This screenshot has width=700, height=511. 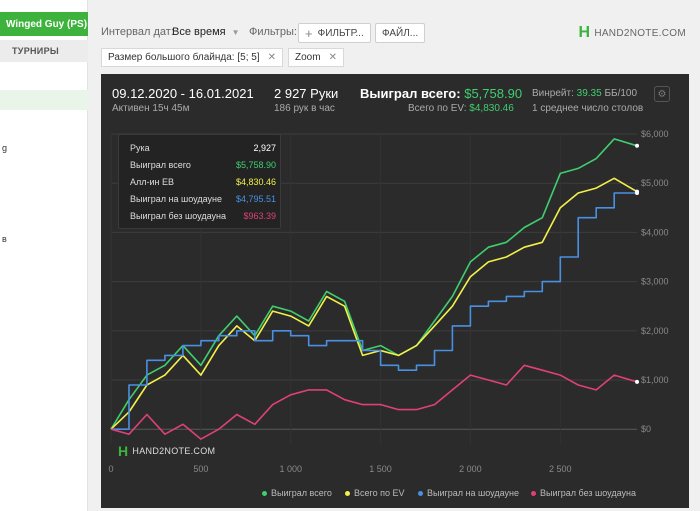 What do you see at coordinates (174, 451) in the screenshot?
I see `chart-watermark-text: HAND2NOTE.COM` at bounding box center [174, 451].